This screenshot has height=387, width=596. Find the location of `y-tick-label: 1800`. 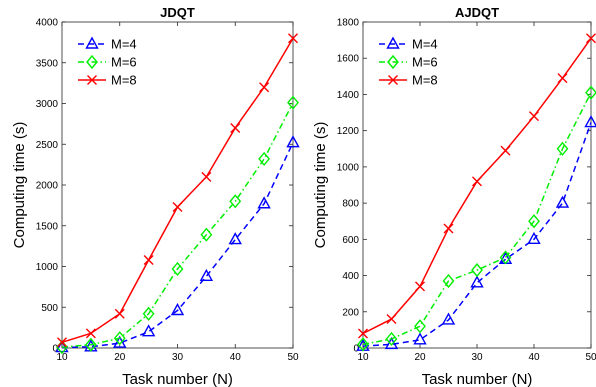

y-tick-label: 1800 is located at coordinates (348, 23).